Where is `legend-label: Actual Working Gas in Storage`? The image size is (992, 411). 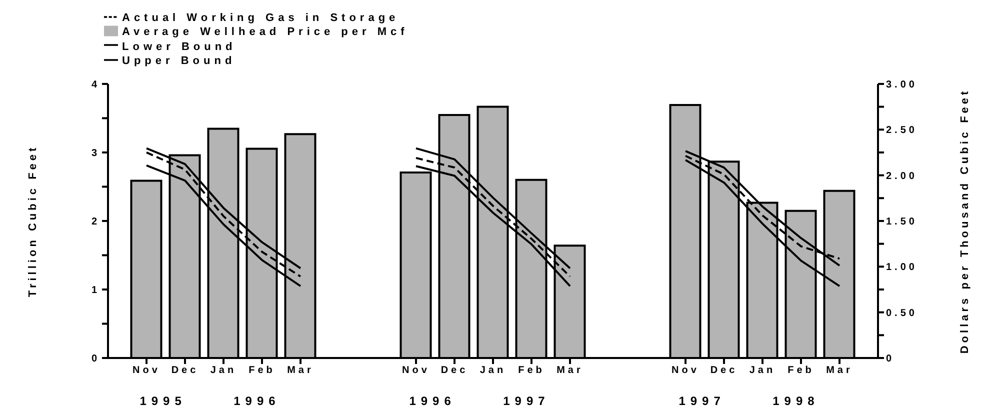 legend-label: Actual Working Gas in Storage is located at coordinates (261, 18).